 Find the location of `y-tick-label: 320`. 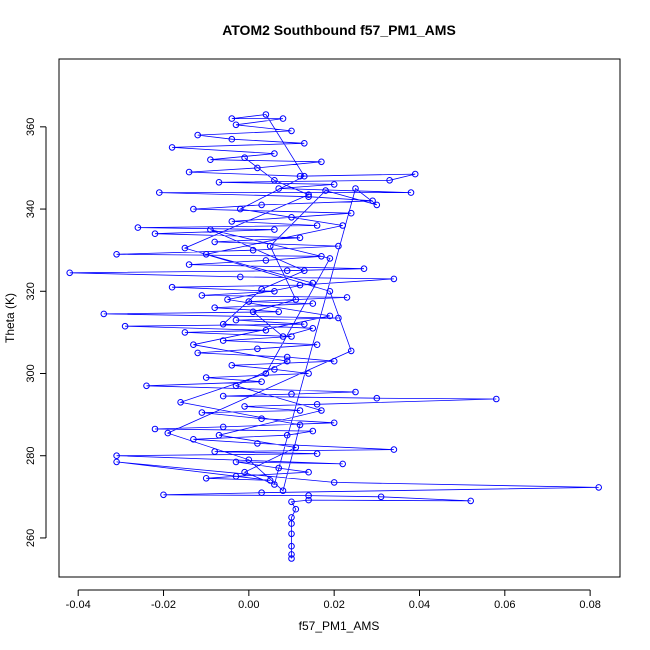

y-tick-label: 320 is located at coordinates (31, 291).